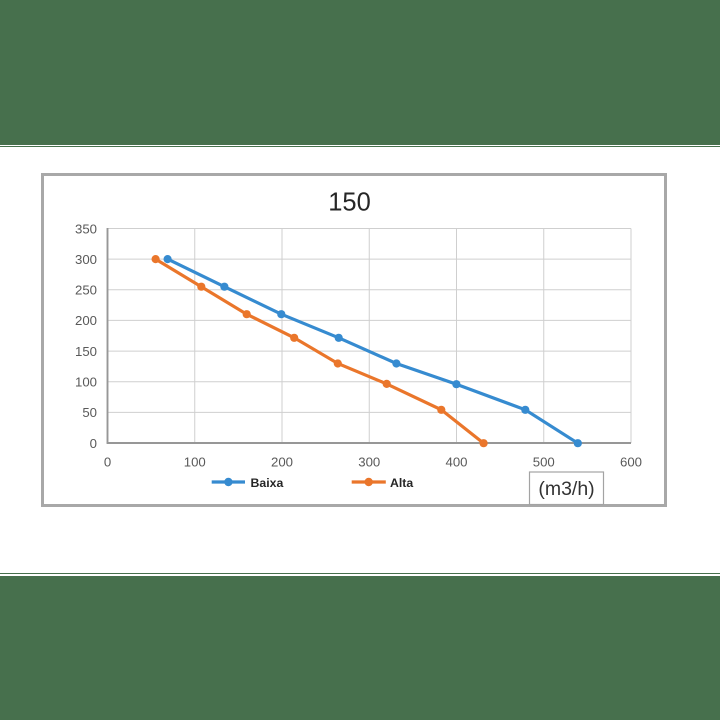 This screenshot has width=720, height=720. I want to click on svg-text: Baixa, so click(267, 483).